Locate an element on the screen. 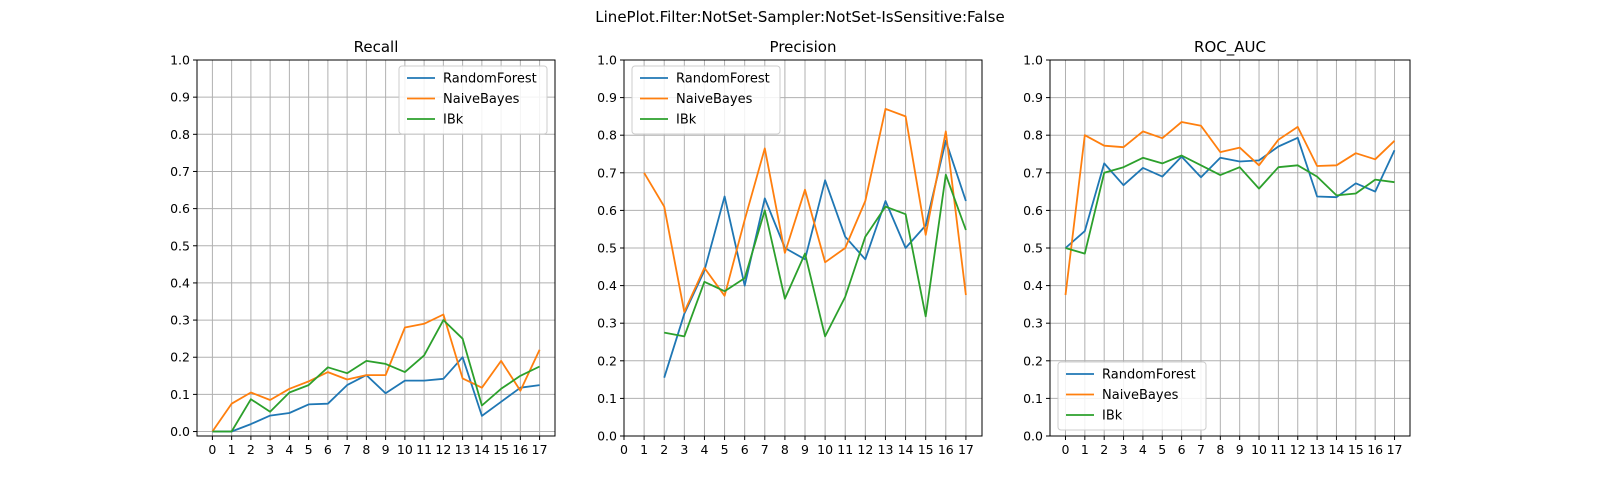  legend-box is located at coordinates (1132, 396).